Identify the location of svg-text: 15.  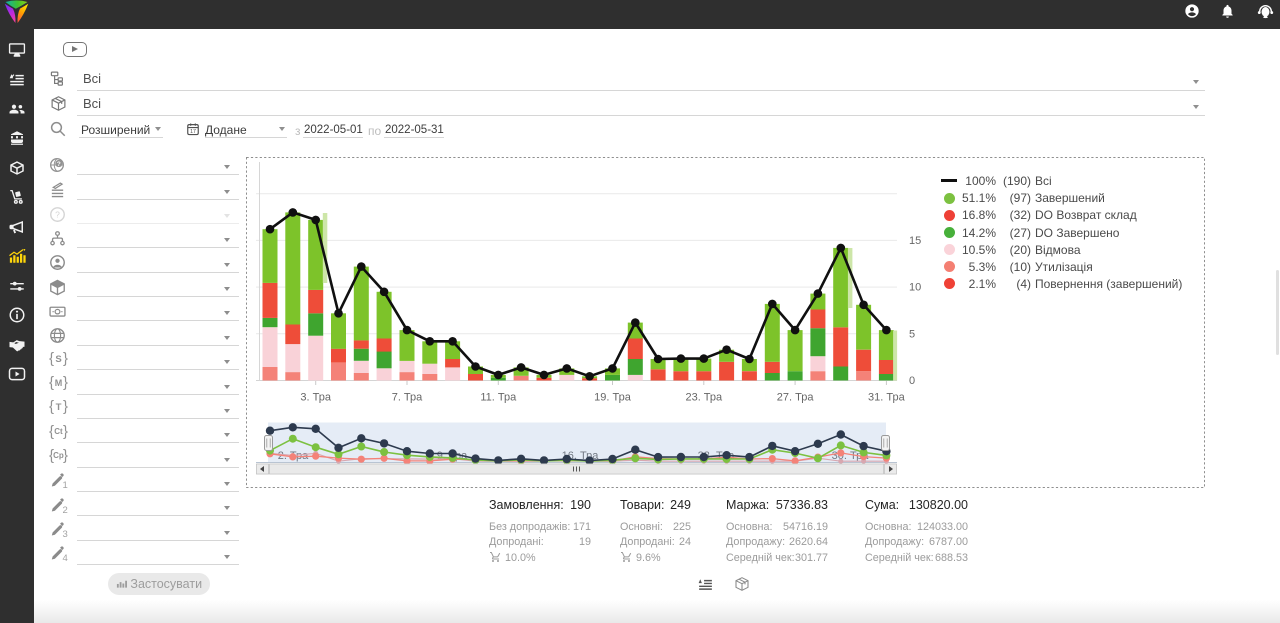
(915, 241).